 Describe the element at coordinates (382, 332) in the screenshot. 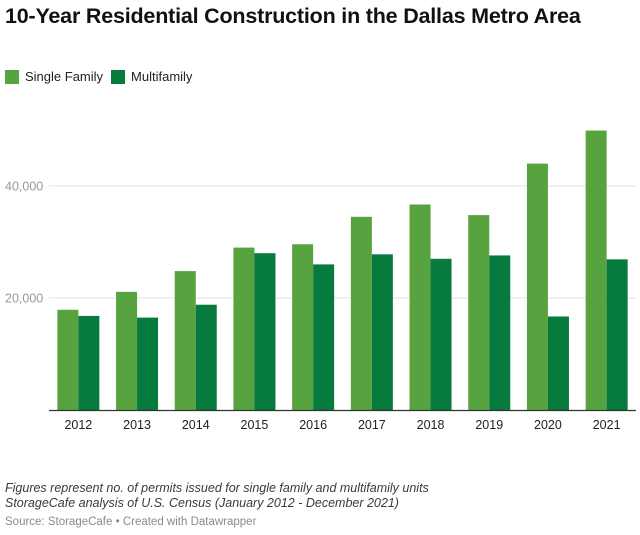

I see `bar-multifamily-2017` at that location.